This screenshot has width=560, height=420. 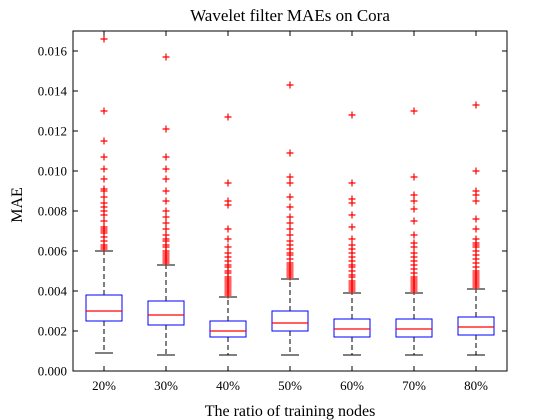 What do you see at coordinates (290, 385) in the screenshot?
I see `x-tick-label: 50%` at bounding box center [290, 385].